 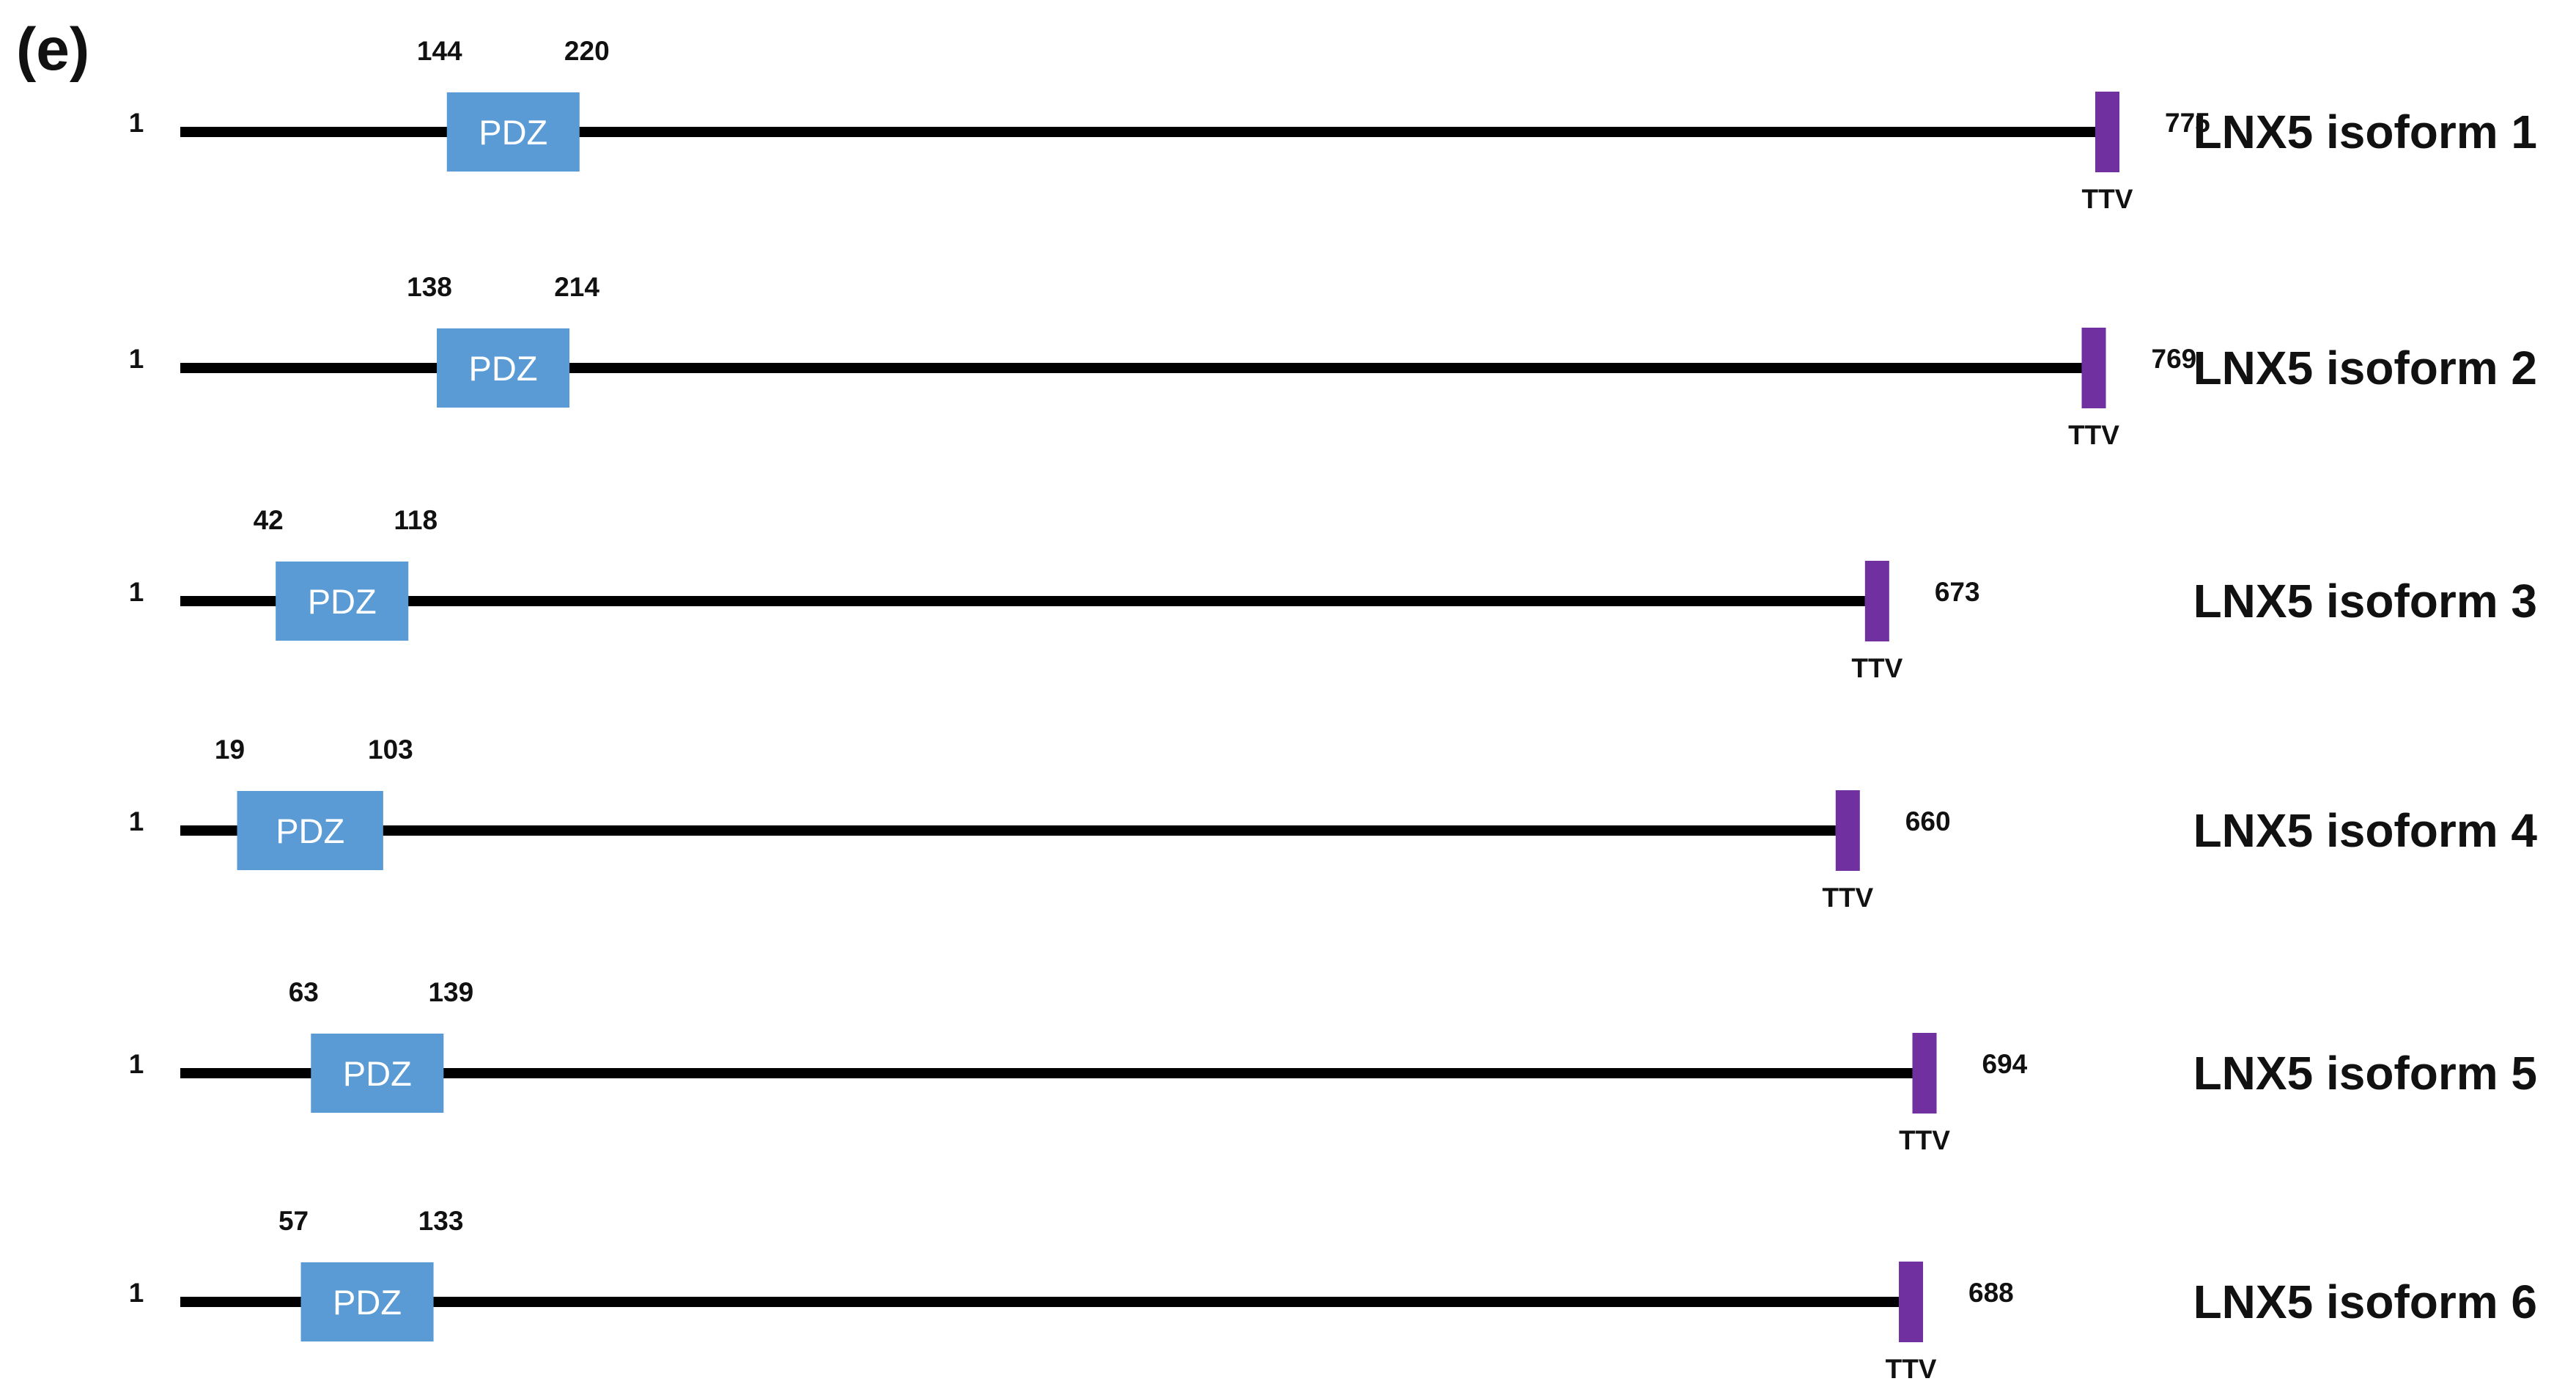 What do you see at coordinates (2365, 830) in the screenshot?
I see `isoform-name: LNX5 isoform 4` at bounding box center [2365, 830].